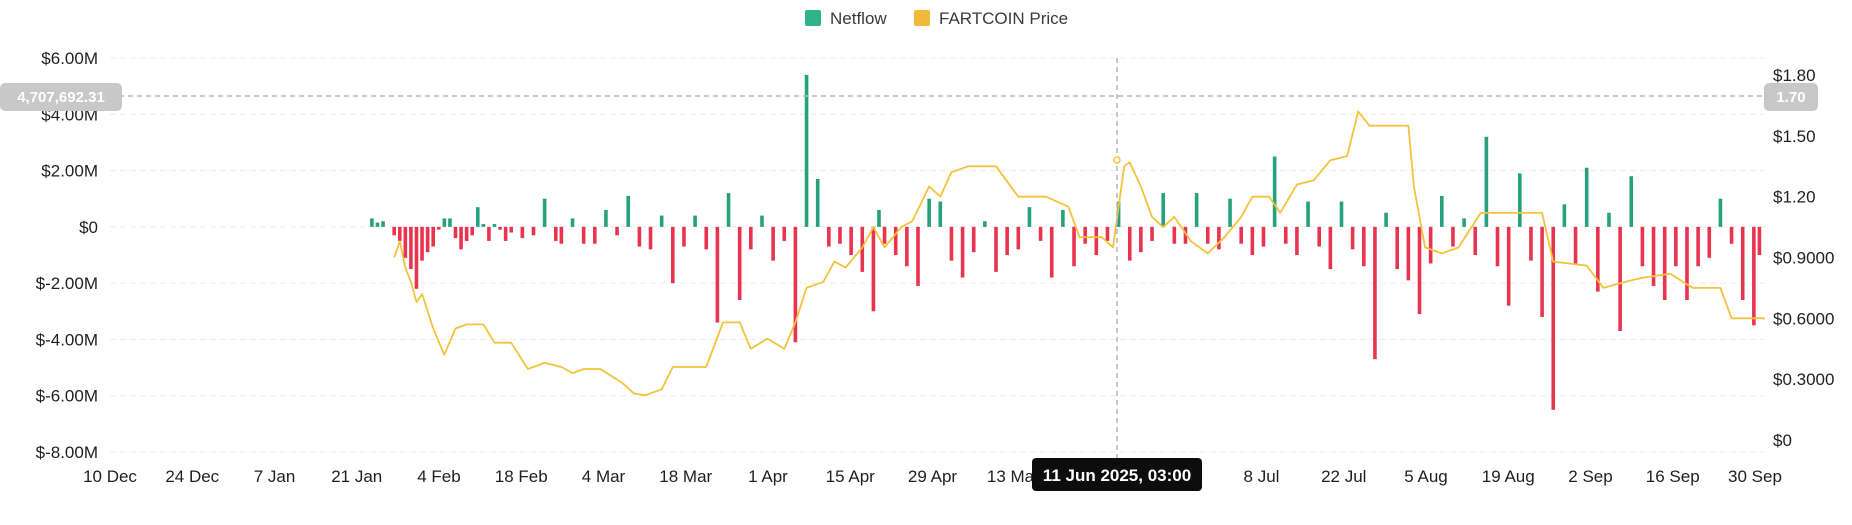 Image resolution: width=1852 pixels, height=525 pixels. I want to click on x-tick-label: 18 Feb, so click(521, 476).